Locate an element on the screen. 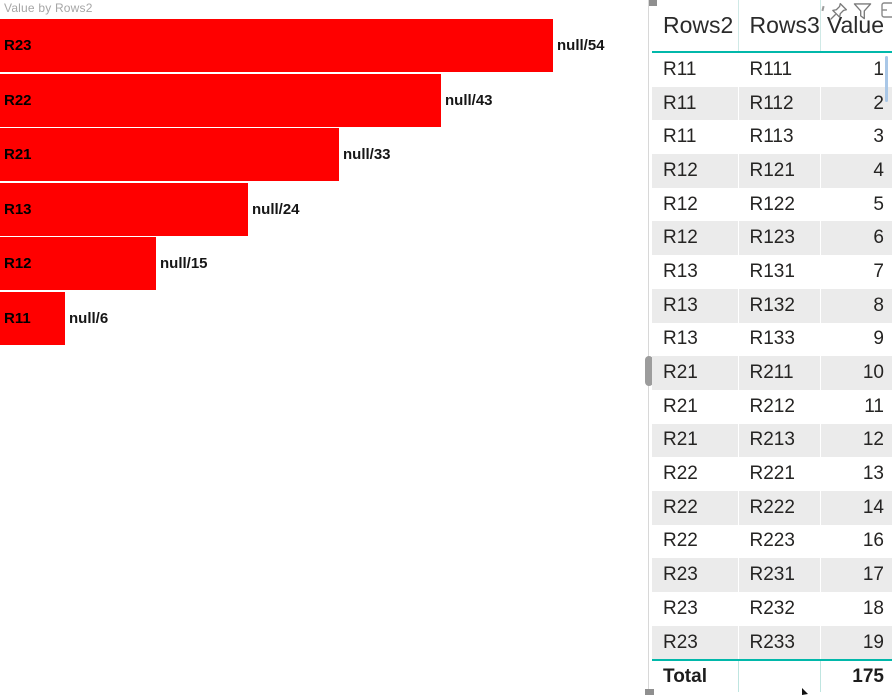  bar-category-label: R13 is located at coordinates (18, 209).